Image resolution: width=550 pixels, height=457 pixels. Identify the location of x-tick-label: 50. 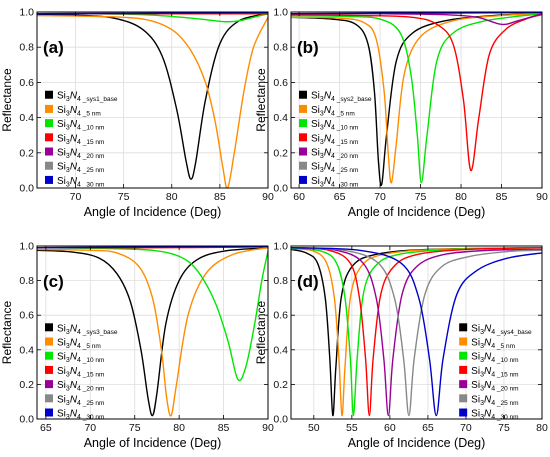
(314, 428).